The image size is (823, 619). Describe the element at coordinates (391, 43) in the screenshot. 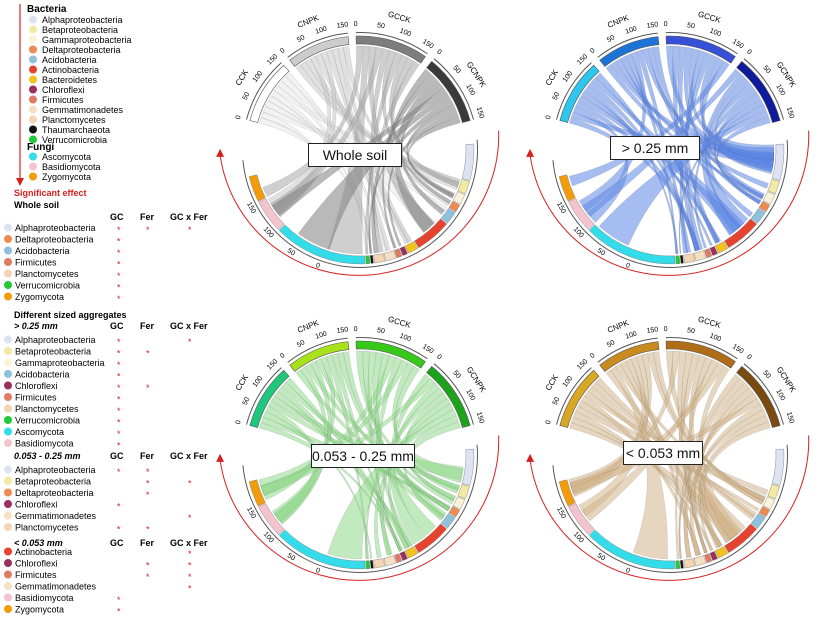

I see `treatment-axis` at that location.